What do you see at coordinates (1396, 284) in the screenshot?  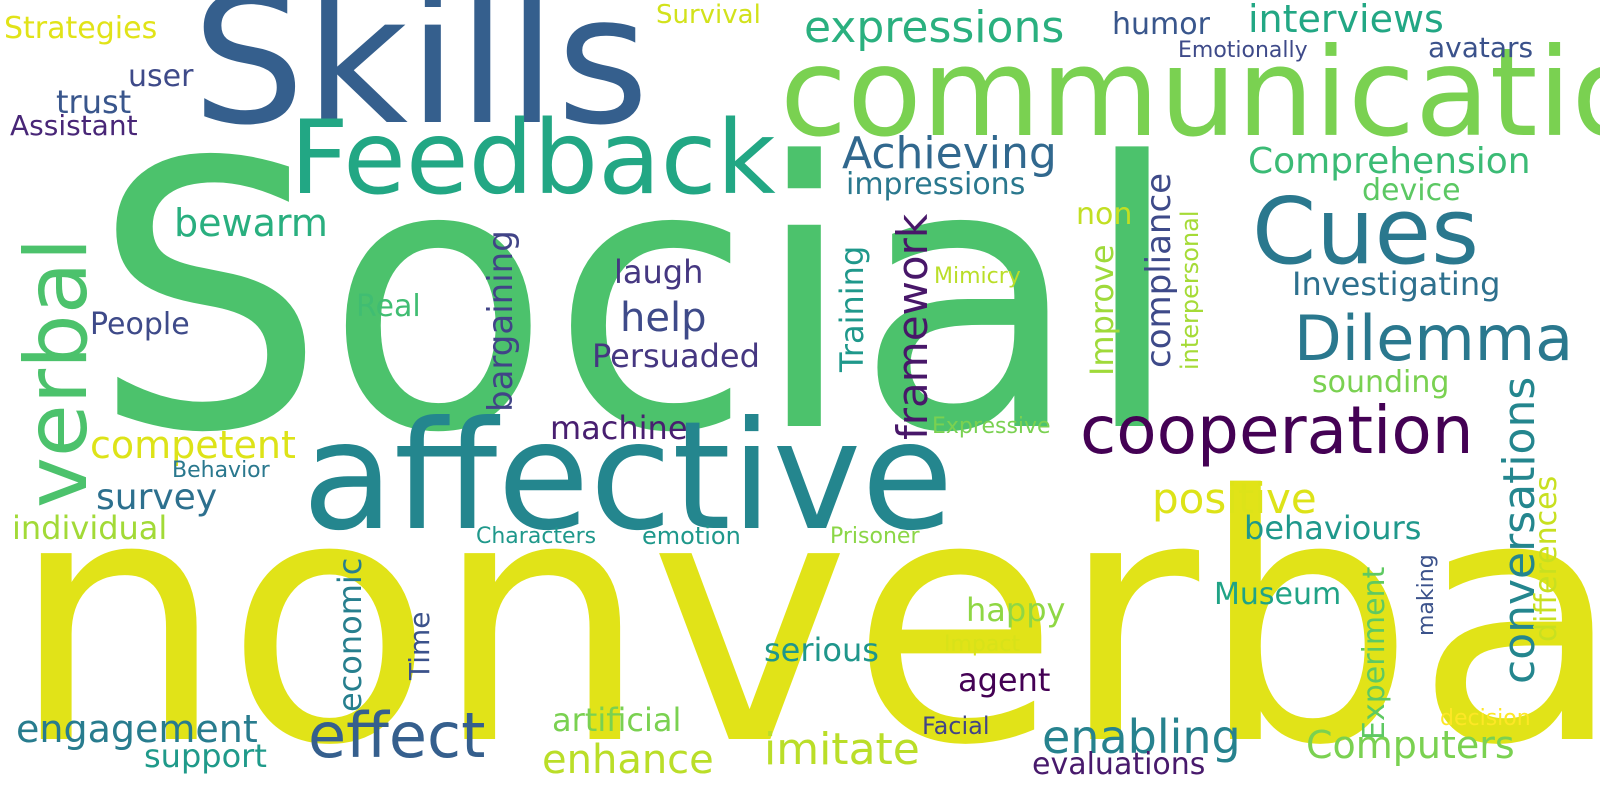 I see `word-investigating: Investigating` at bounding box center [1396, 284].